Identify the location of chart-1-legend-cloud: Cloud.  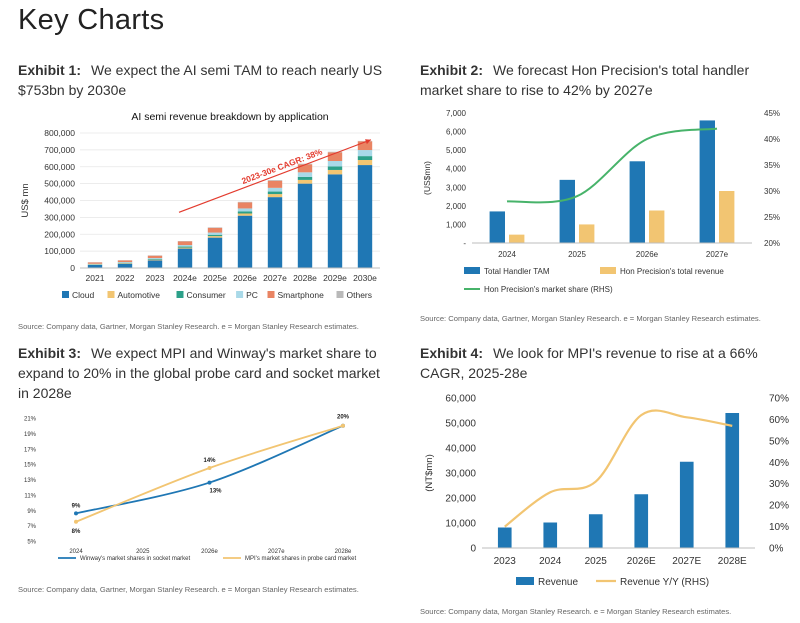
(83, 295).